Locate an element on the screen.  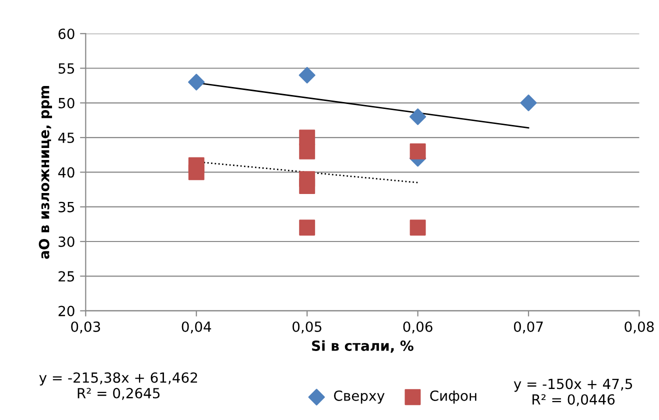
y-tick-label: 25 is located at coordinates (66, 276).